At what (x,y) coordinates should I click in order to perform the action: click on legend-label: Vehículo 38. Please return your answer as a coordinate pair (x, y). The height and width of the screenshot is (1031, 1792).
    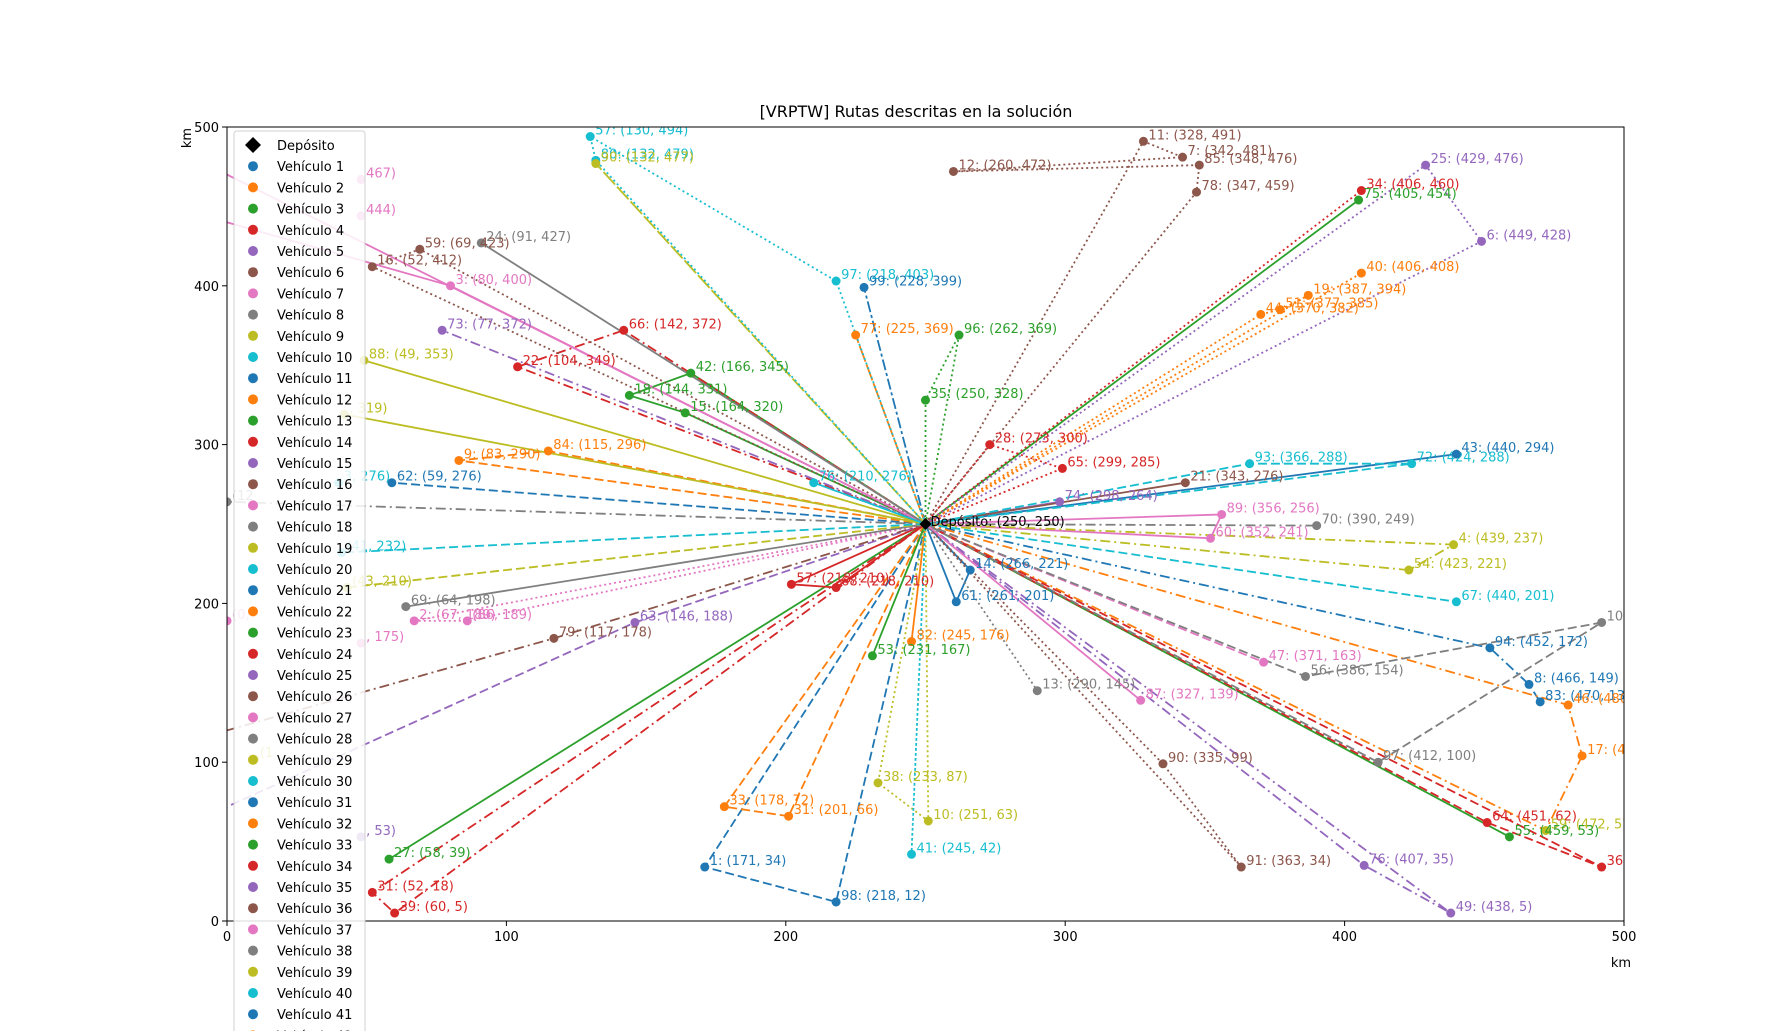
    Looking at the image, I should click on (314, 952).